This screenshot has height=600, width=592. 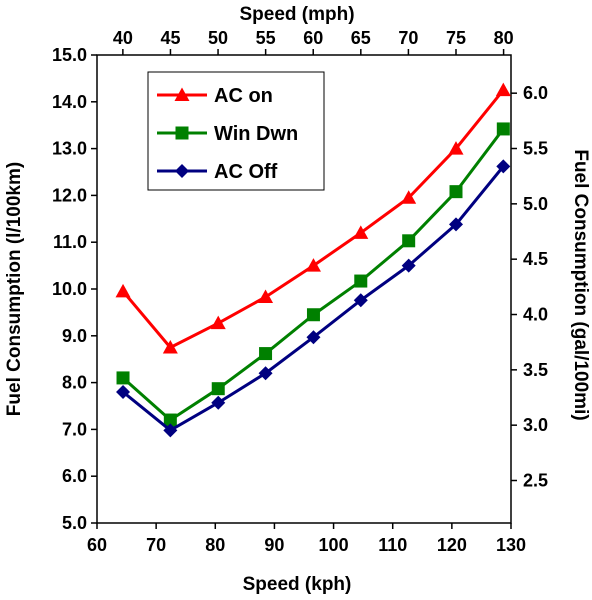 I want to click on y-tick-label: 11.0, so click(x=70, y=242).